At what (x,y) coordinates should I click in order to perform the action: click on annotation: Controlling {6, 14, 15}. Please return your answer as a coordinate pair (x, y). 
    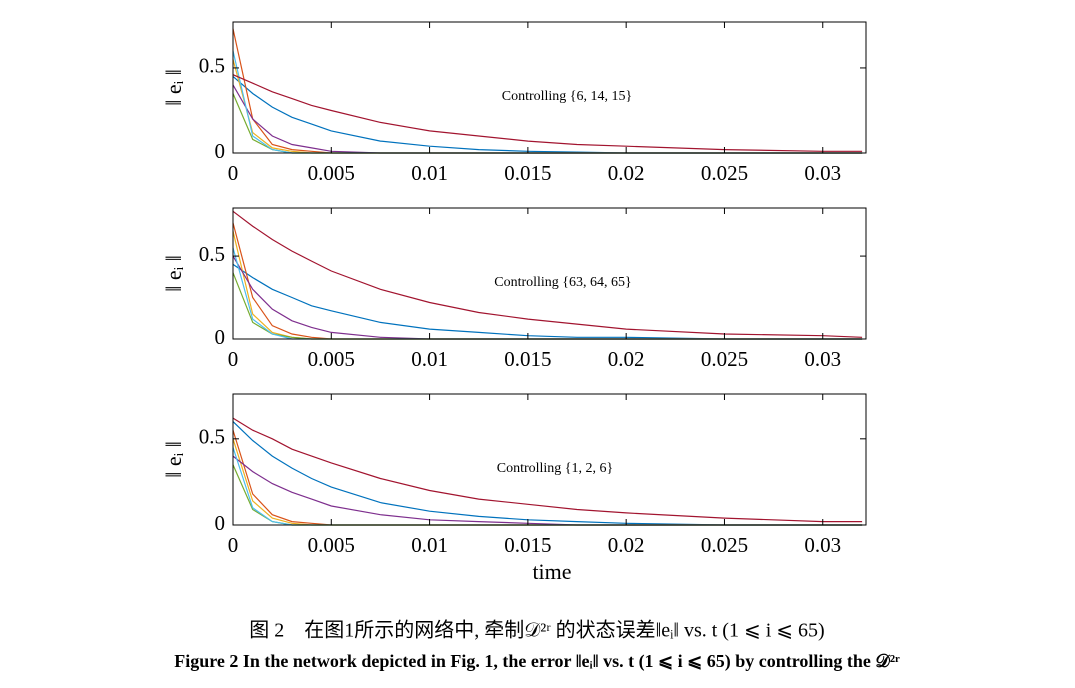
    Looking at the image, I should click on (567, 96).